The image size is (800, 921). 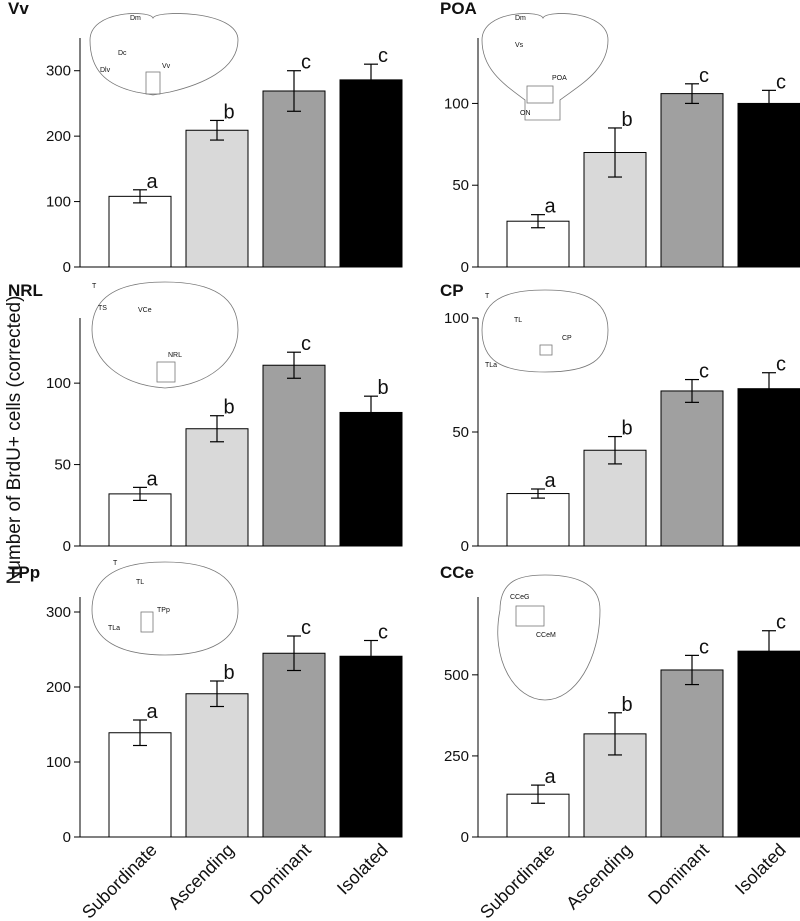 What do you see at coordinates (525, 113) in the screenshot?
I see `inset-label: ON` at bounding box center [525, 113].